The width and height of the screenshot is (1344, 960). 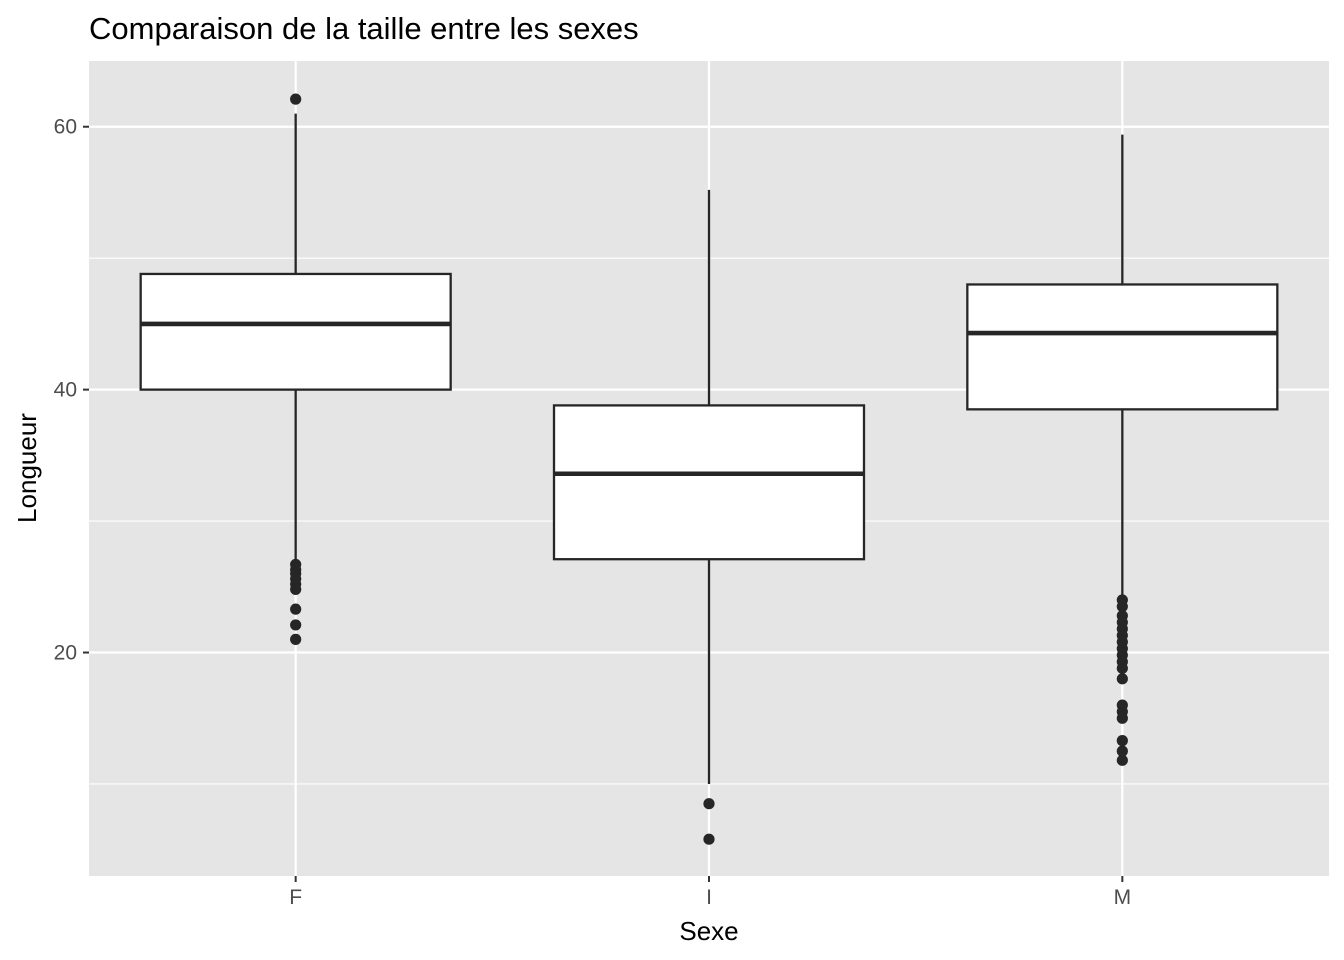 I want to click on y-axis-title: Longueur, so click(x=27, y=468).